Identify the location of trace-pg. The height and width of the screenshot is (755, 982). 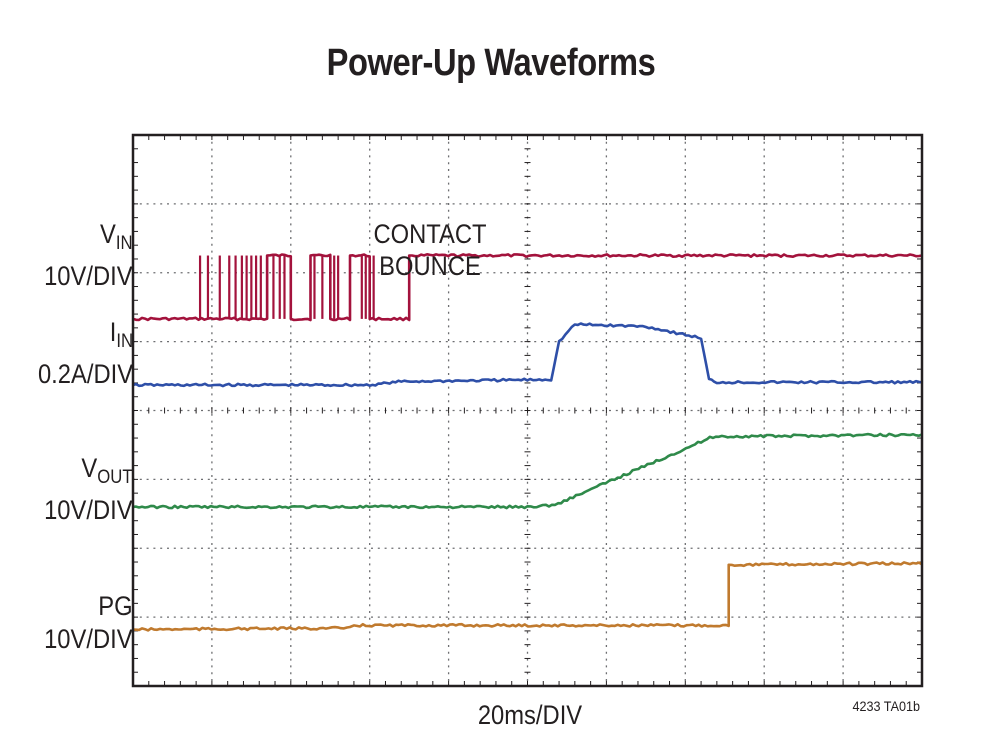
(527, 596).